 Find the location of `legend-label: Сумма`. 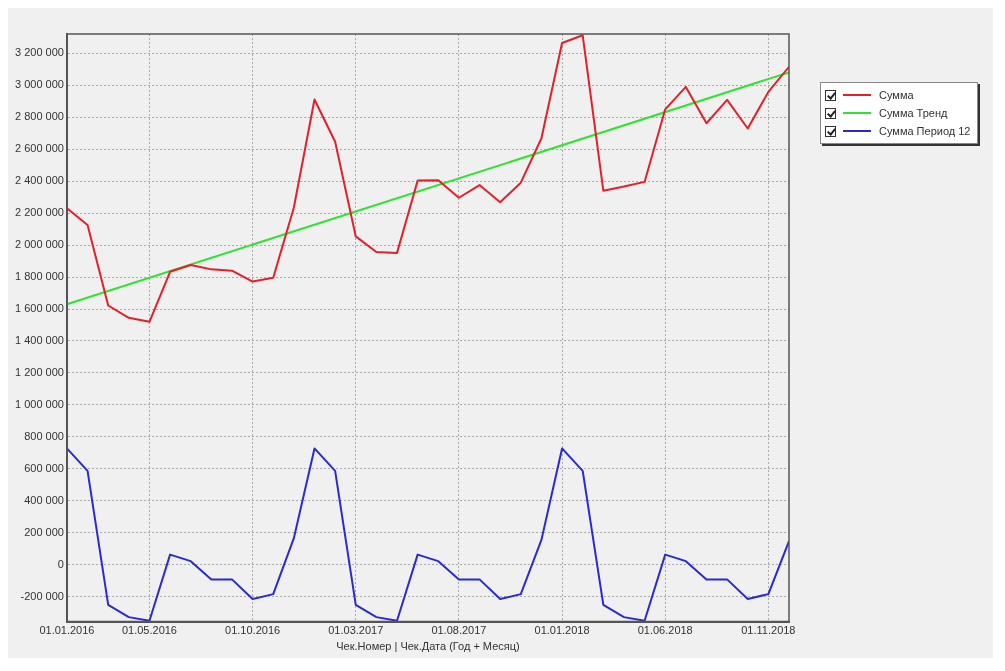

legend-label: Сумма is located at coordinates (896, 95).